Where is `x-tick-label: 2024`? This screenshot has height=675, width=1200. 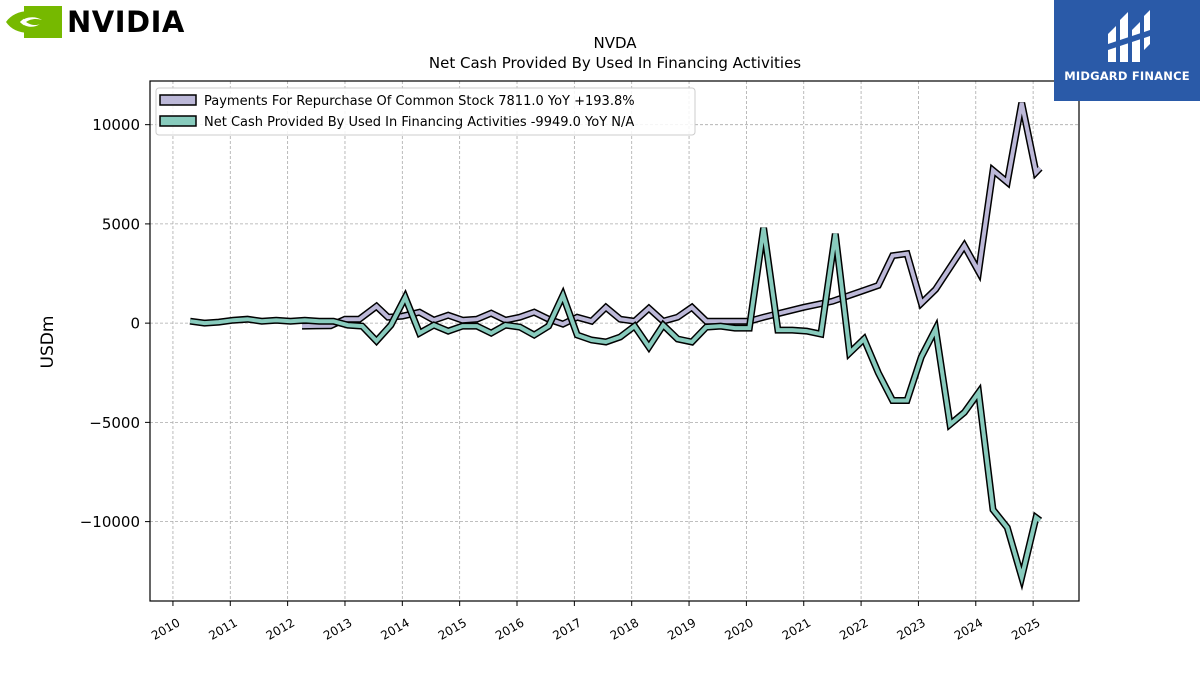
x-tick-label: 2024 is located at coordinates (968, 628).